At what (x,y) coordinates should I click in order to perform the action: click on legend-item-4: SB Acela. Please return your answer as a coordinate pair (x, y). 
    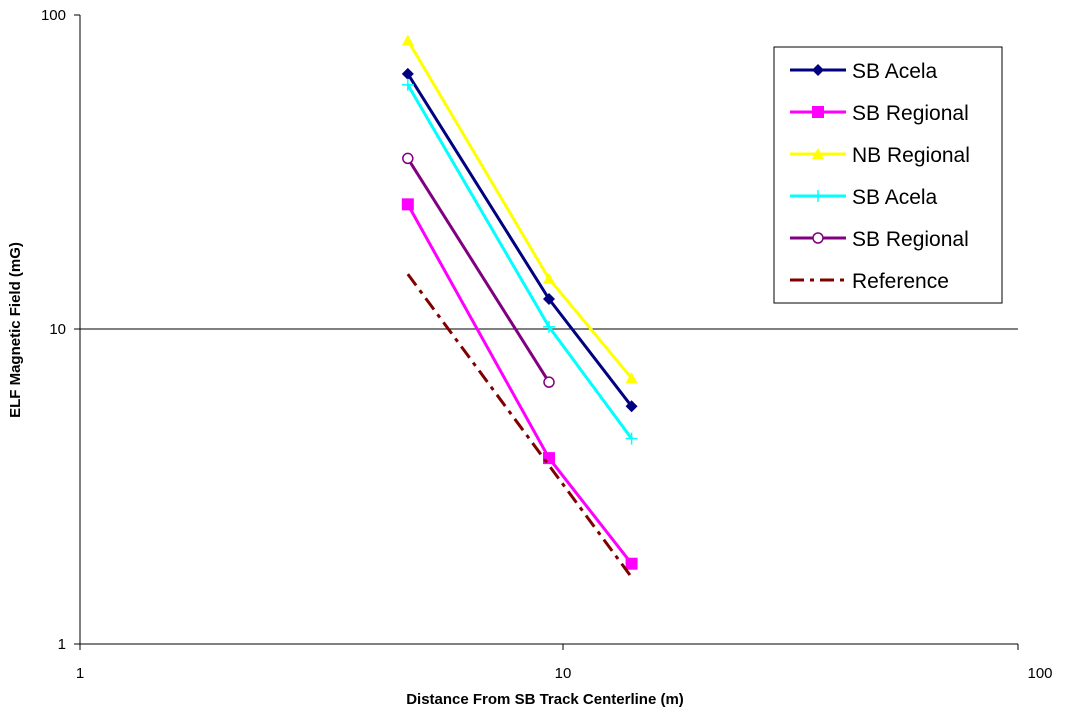
    Looking at the image, I should click on (864, 197).